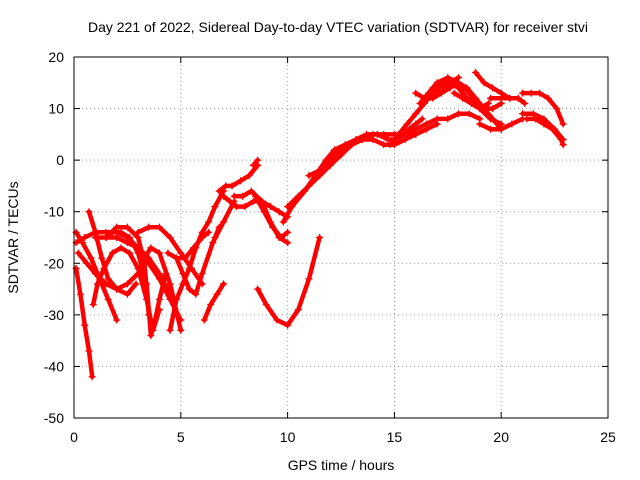 The height and width of the screenshot is (480, 640). I want to click on x-axis-label: GPS time / hours, so click(341, 465).